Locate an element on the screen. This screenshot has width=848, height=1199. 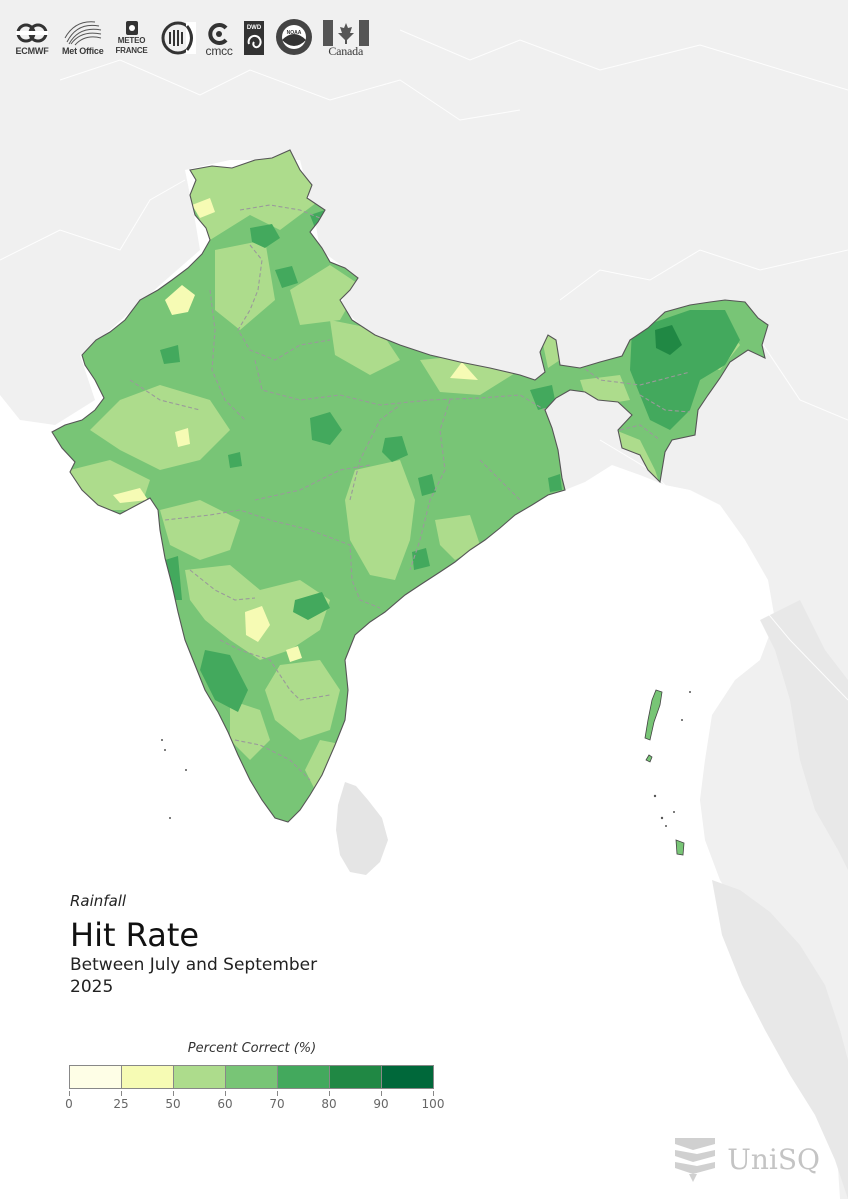
meteo-france-logo: METEO FRANCE is located at coordinates (132, 34).